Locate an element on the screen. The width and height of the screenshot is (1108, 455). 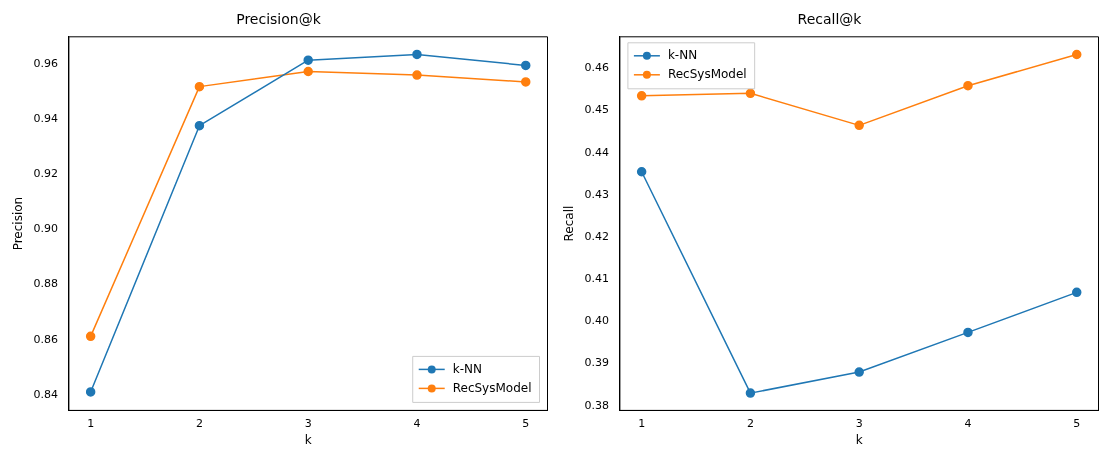
y-axis-title: Precision is located at coordinates (18, 223).